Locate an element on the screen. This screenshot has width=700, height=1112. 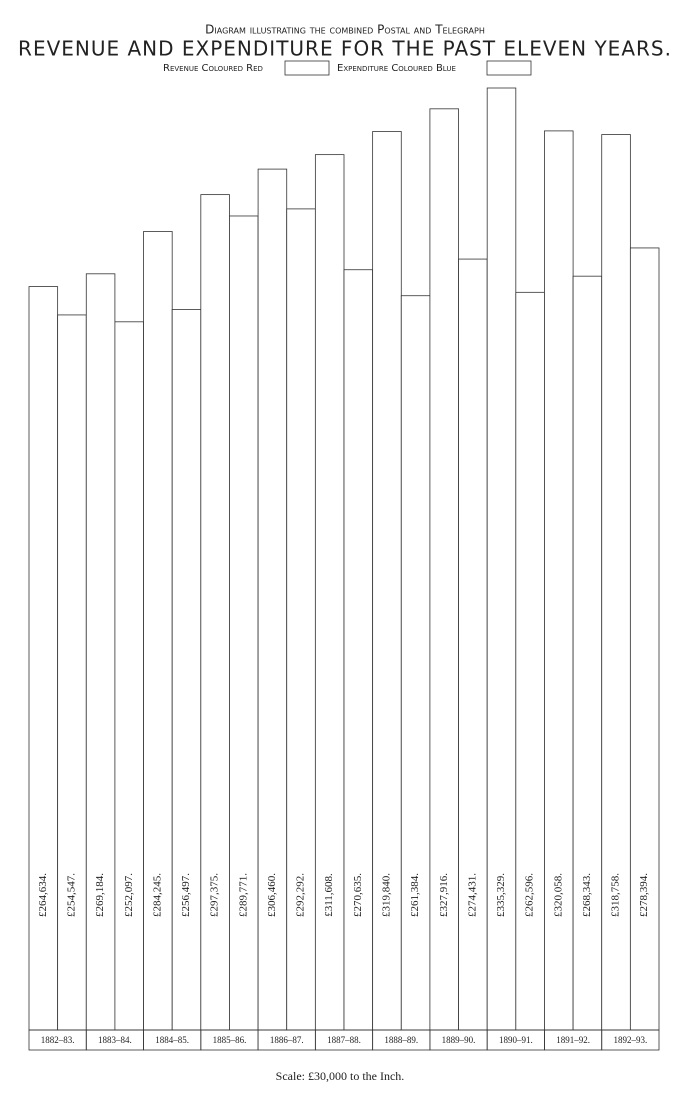
value-label: £256,497. is located at coordinates (186, 895).